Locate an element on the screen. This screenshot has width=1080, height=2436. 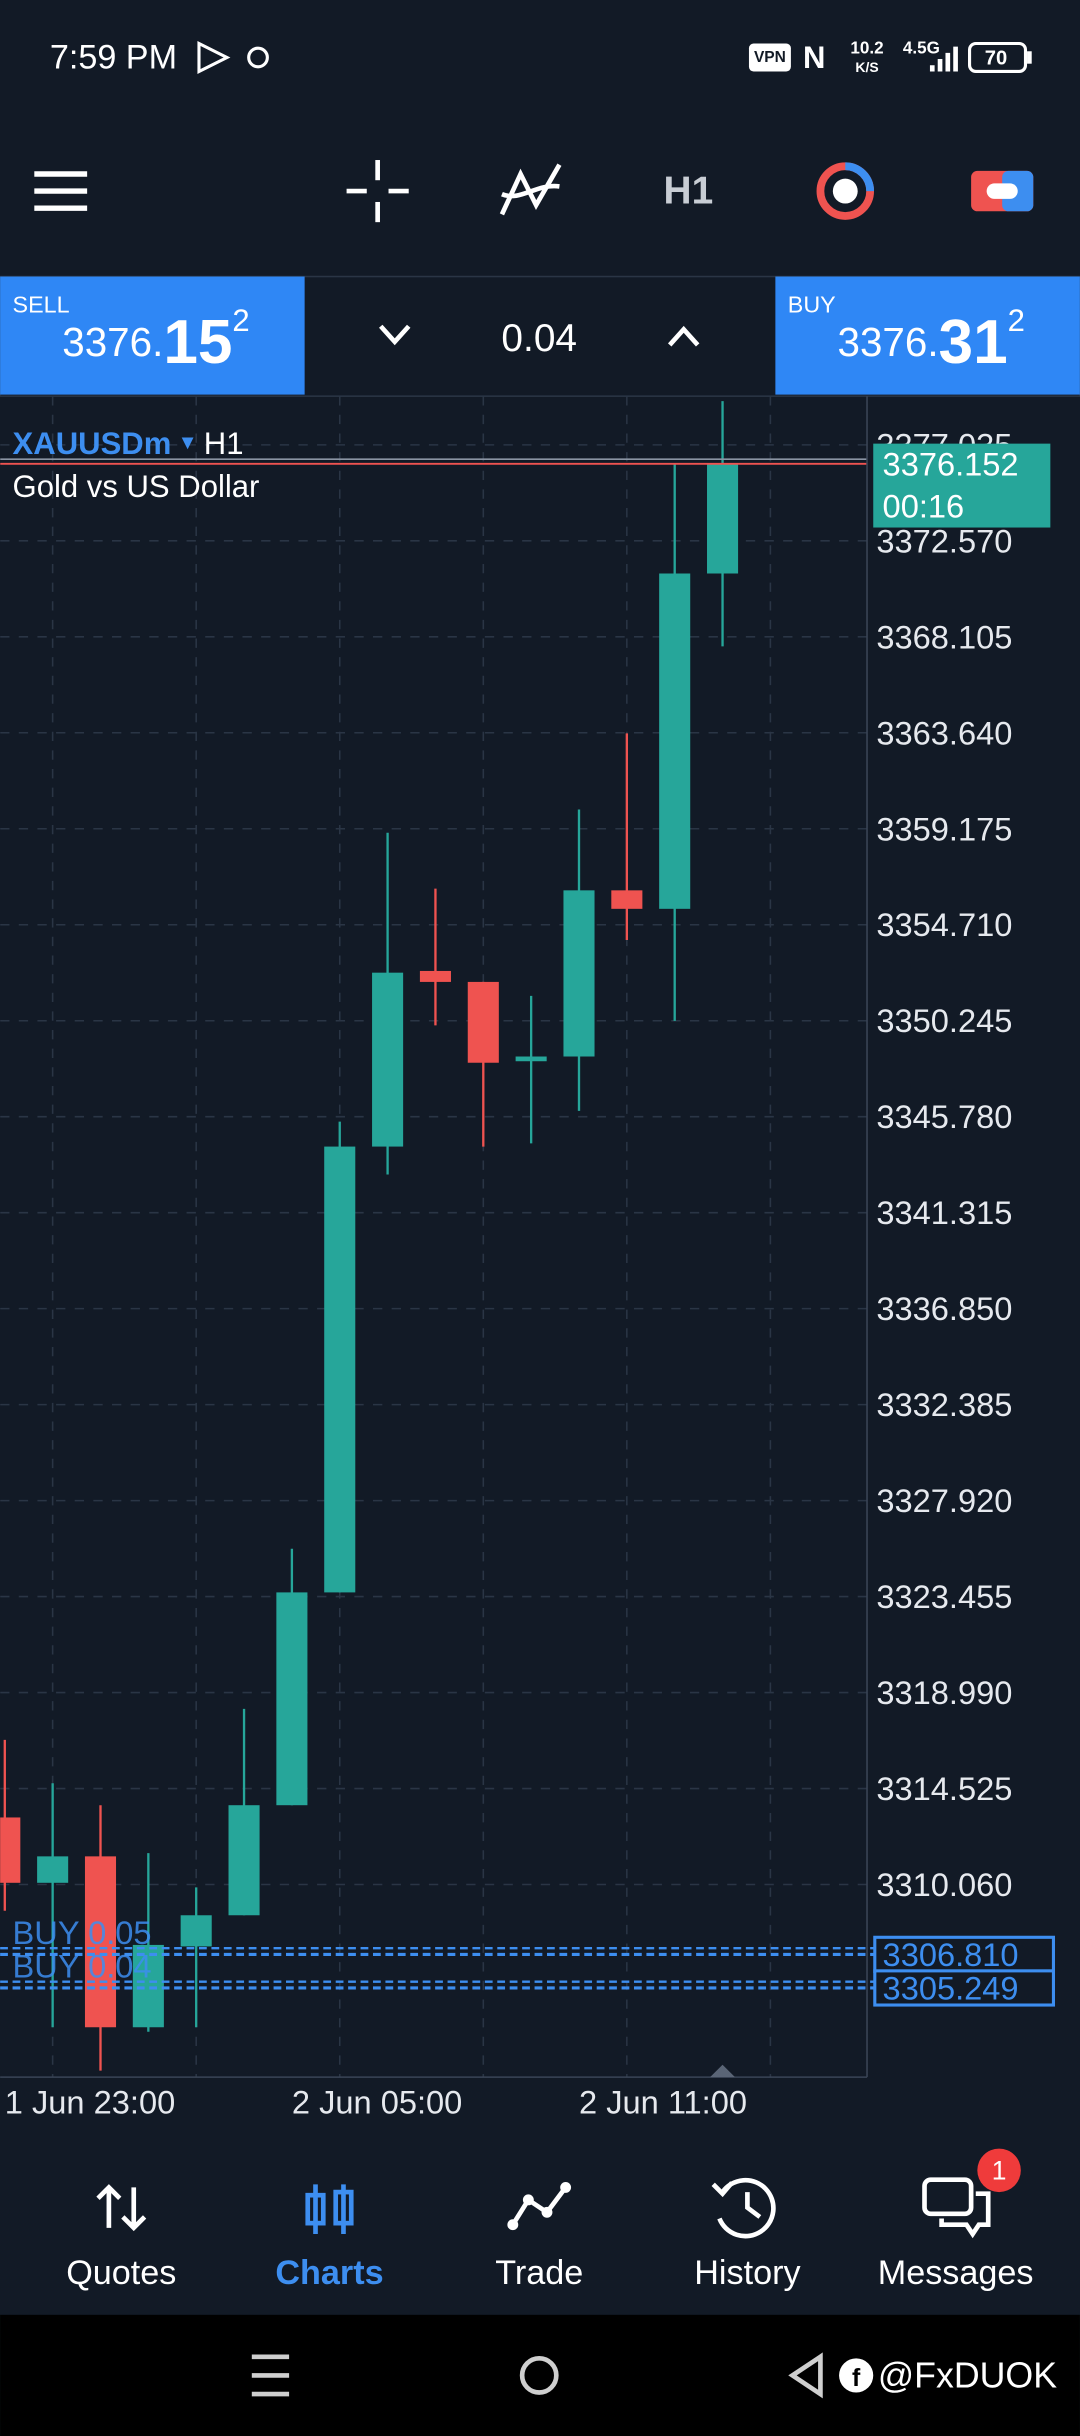
buy-button: BUY 3376.312 is located at coordinates (927, 335).